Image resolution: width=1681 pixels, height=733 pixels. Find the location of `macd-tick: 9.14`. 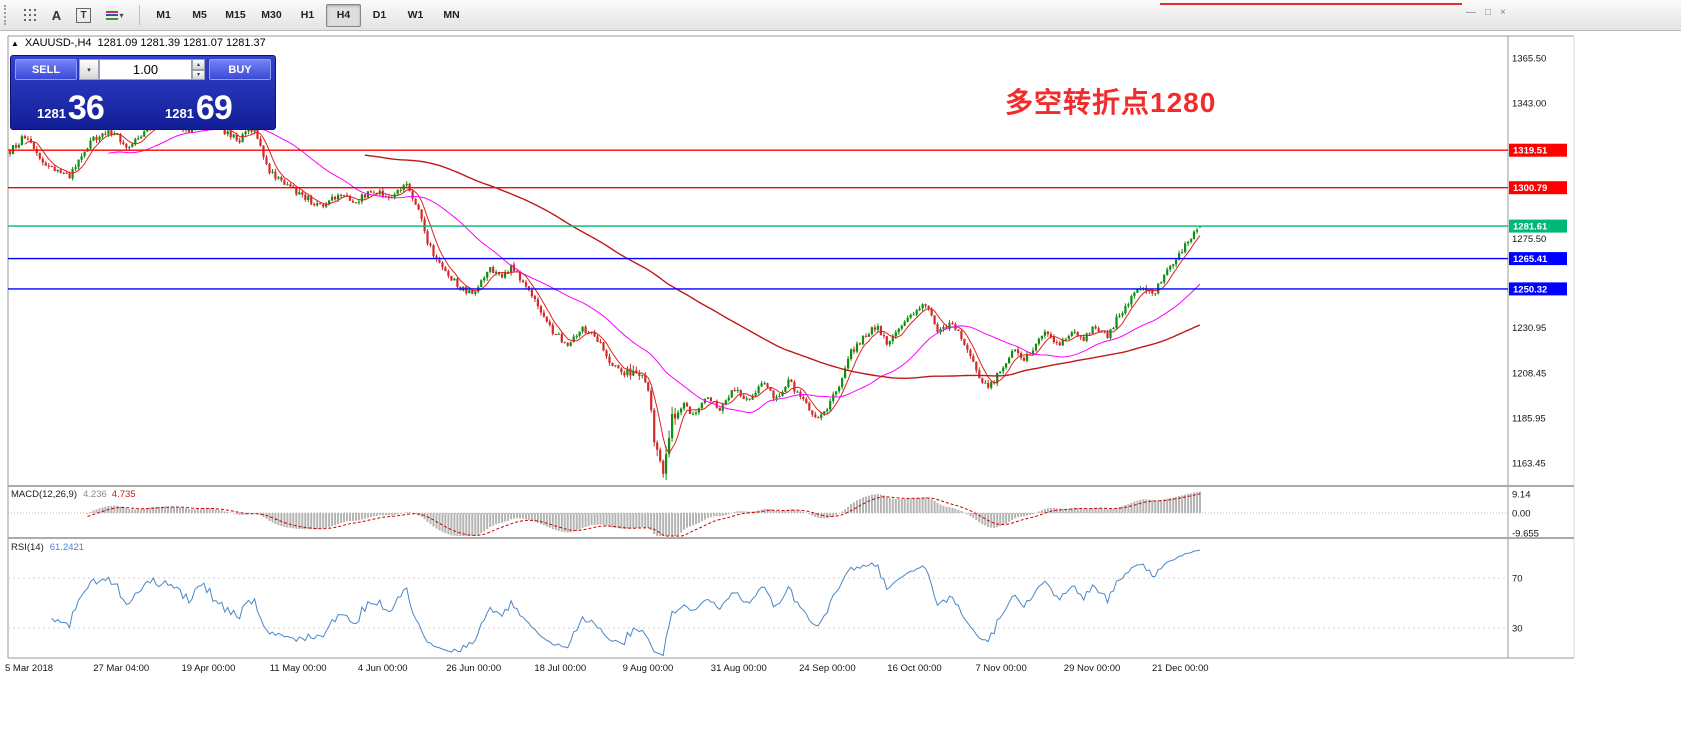

macd-tick: 9.14 is located at coordinates (1521, 495).